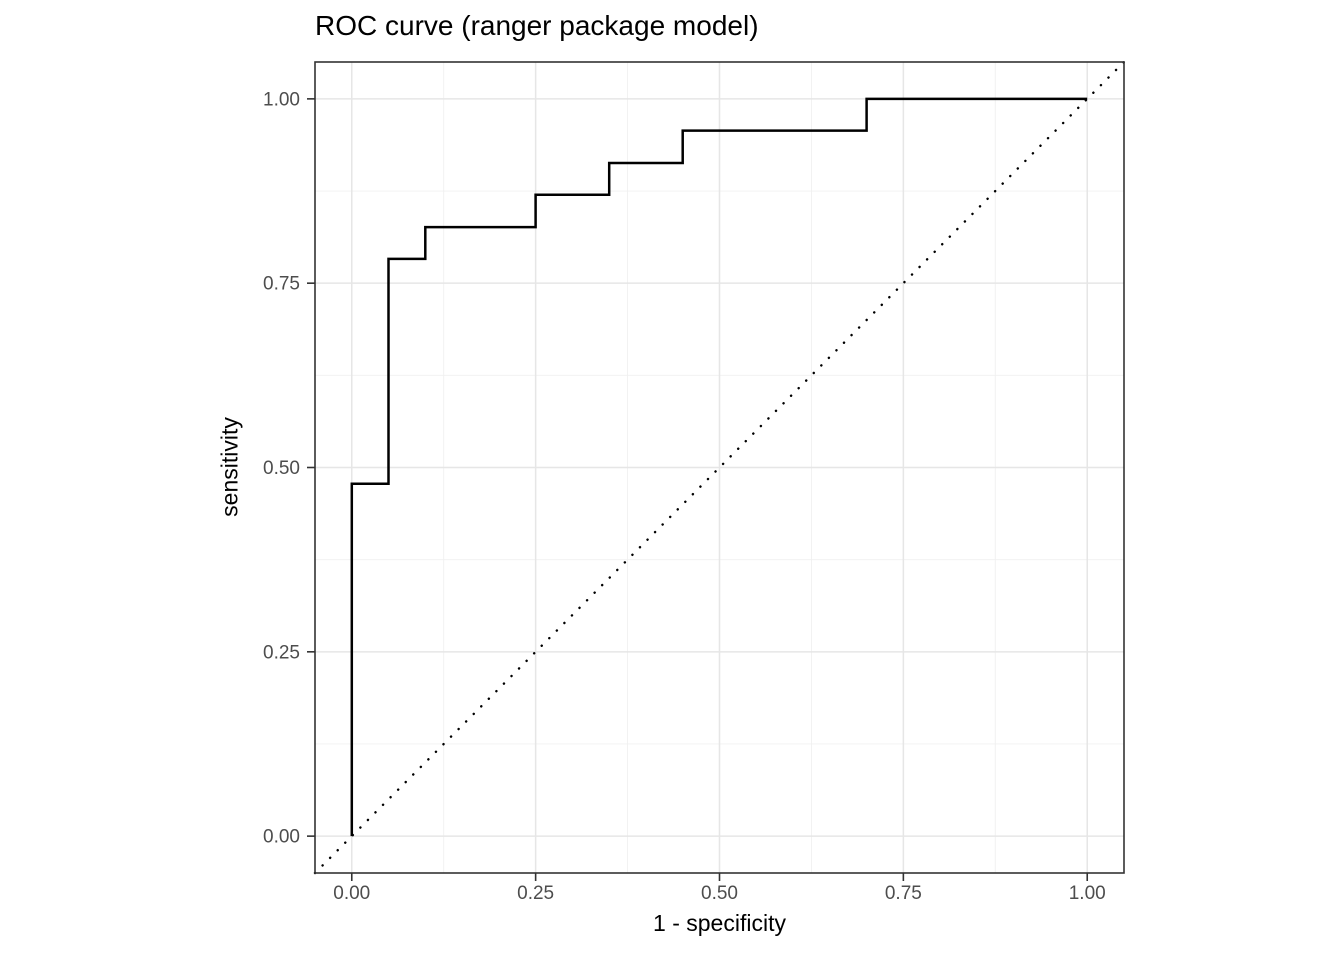  Describe the element at coordinates (903, 893) in the screenshot. I see `x-tick-label: 0.75` at that location.